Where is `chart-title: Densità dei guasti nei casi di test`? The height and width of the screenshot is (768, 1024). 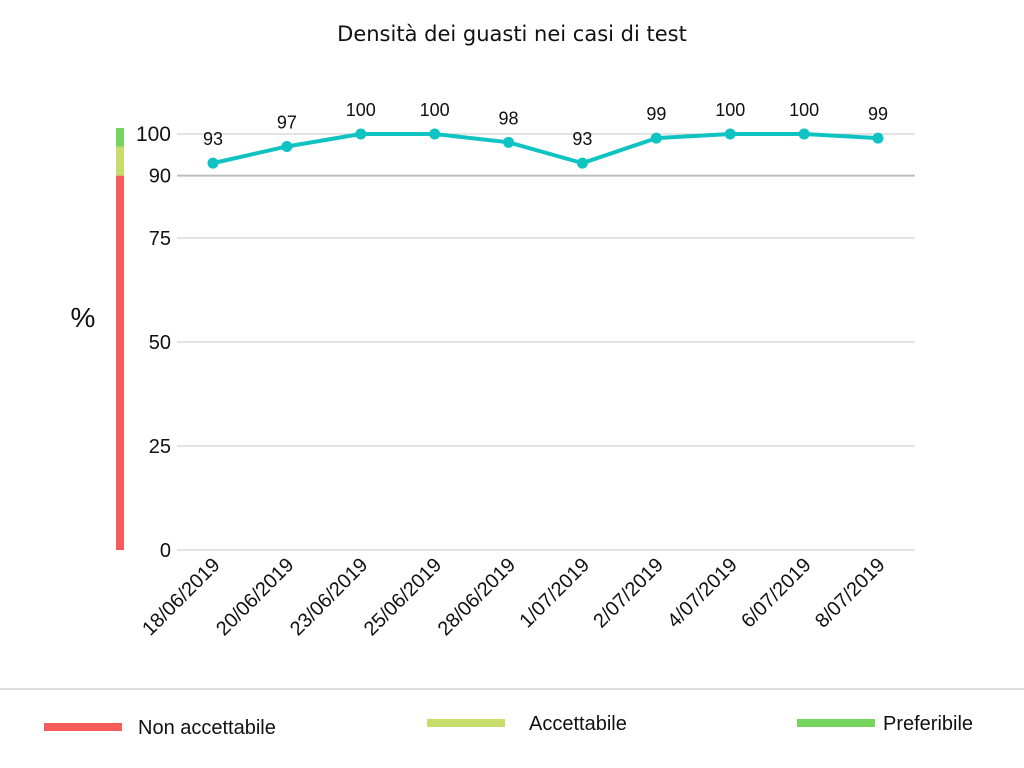 chart-title: Densità dei guasti nei casi di test is located at coordinates (512, 34).